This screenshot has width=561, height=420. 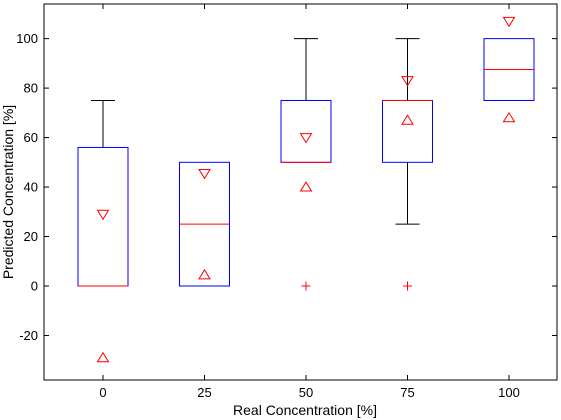 What do you see at coordinates (306, 392) in the screenshot?
I see `x-tick-label: 50` at bounding box center [306, 392].